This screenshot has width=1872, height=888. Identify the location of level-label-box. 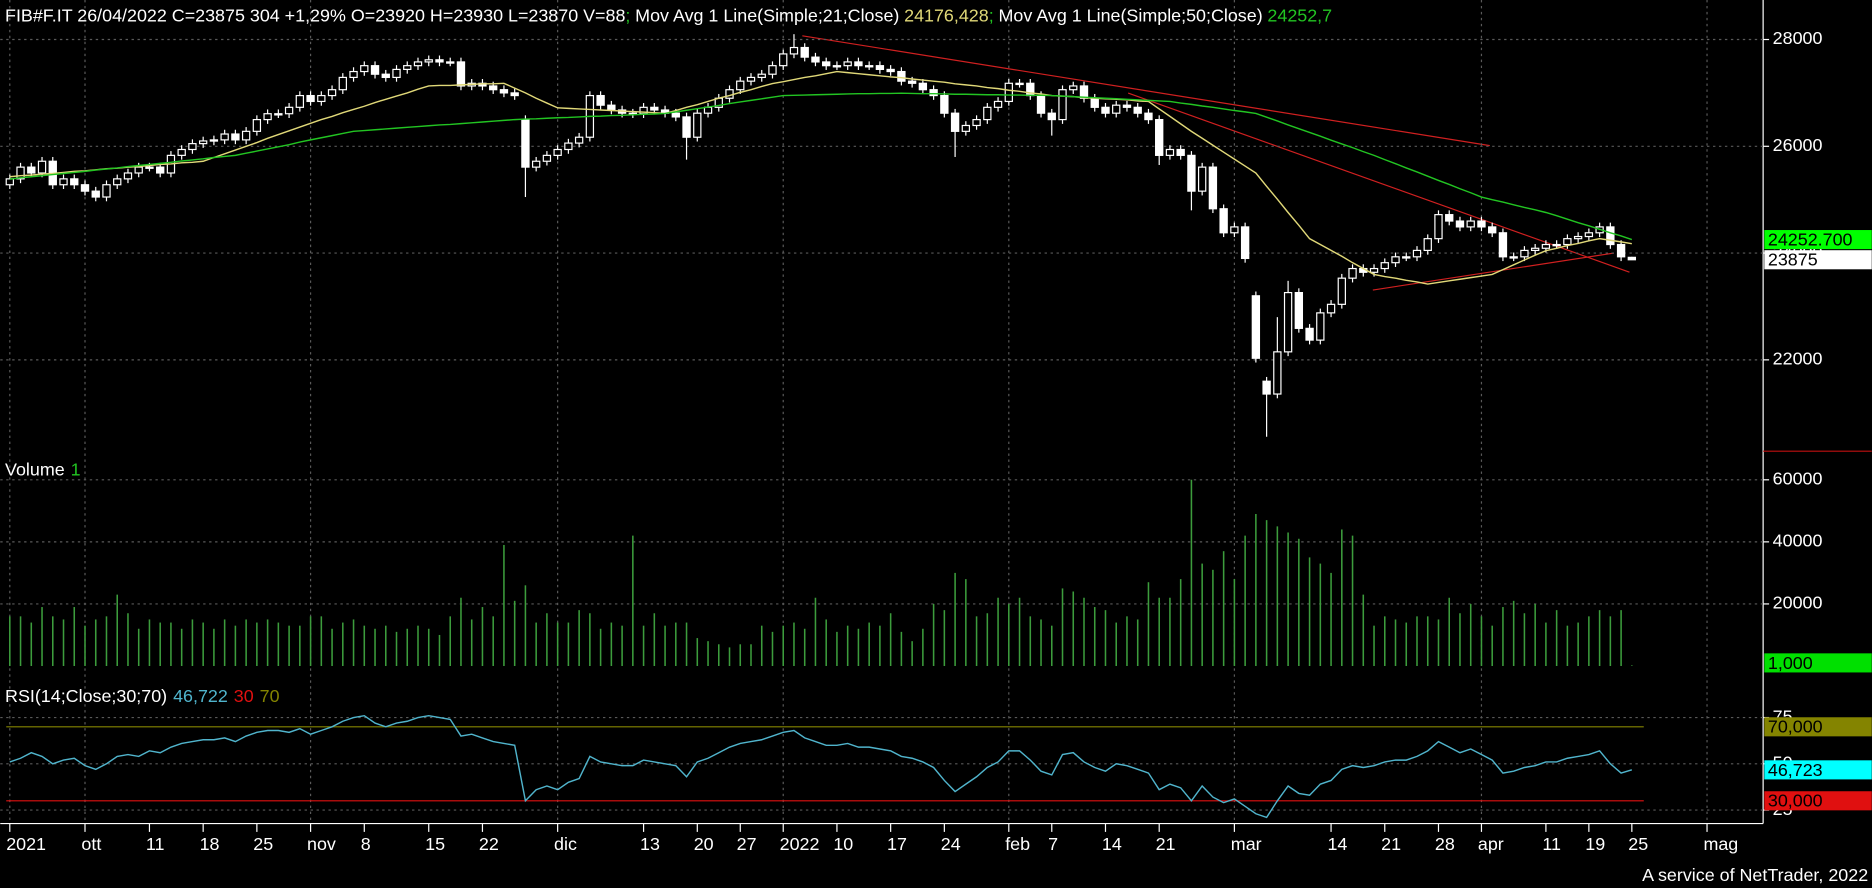
(1818, 727).